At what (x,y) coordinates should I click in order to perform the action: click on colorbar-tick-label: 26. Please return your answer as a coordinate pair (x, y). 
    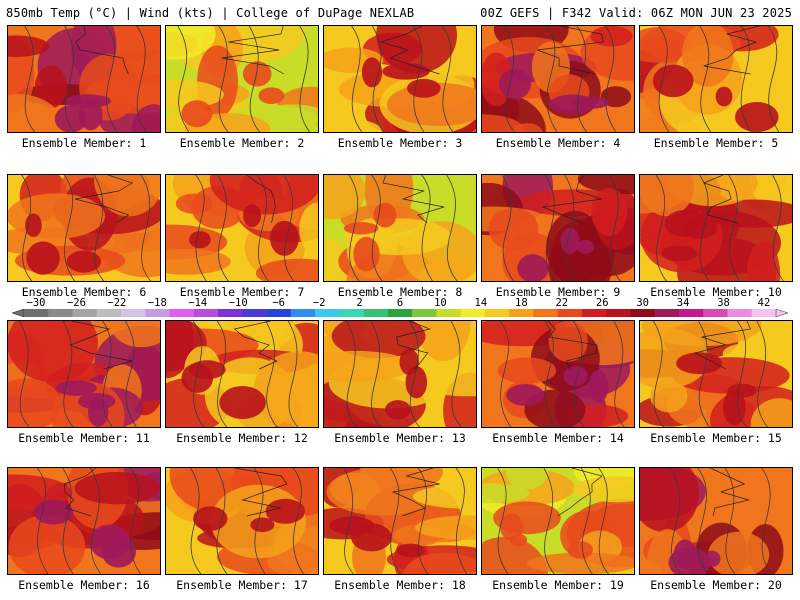
    Looking at the image, I should click on (602, 303).